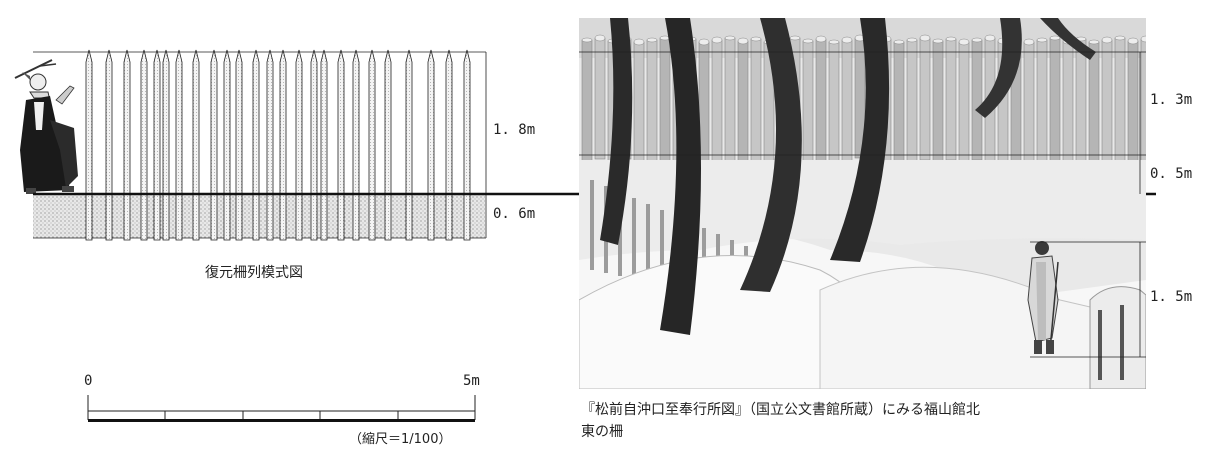 This screenshot has width=1208, height=473. I want to click on person-height-label: 1. 5m, so click(1171, 297).